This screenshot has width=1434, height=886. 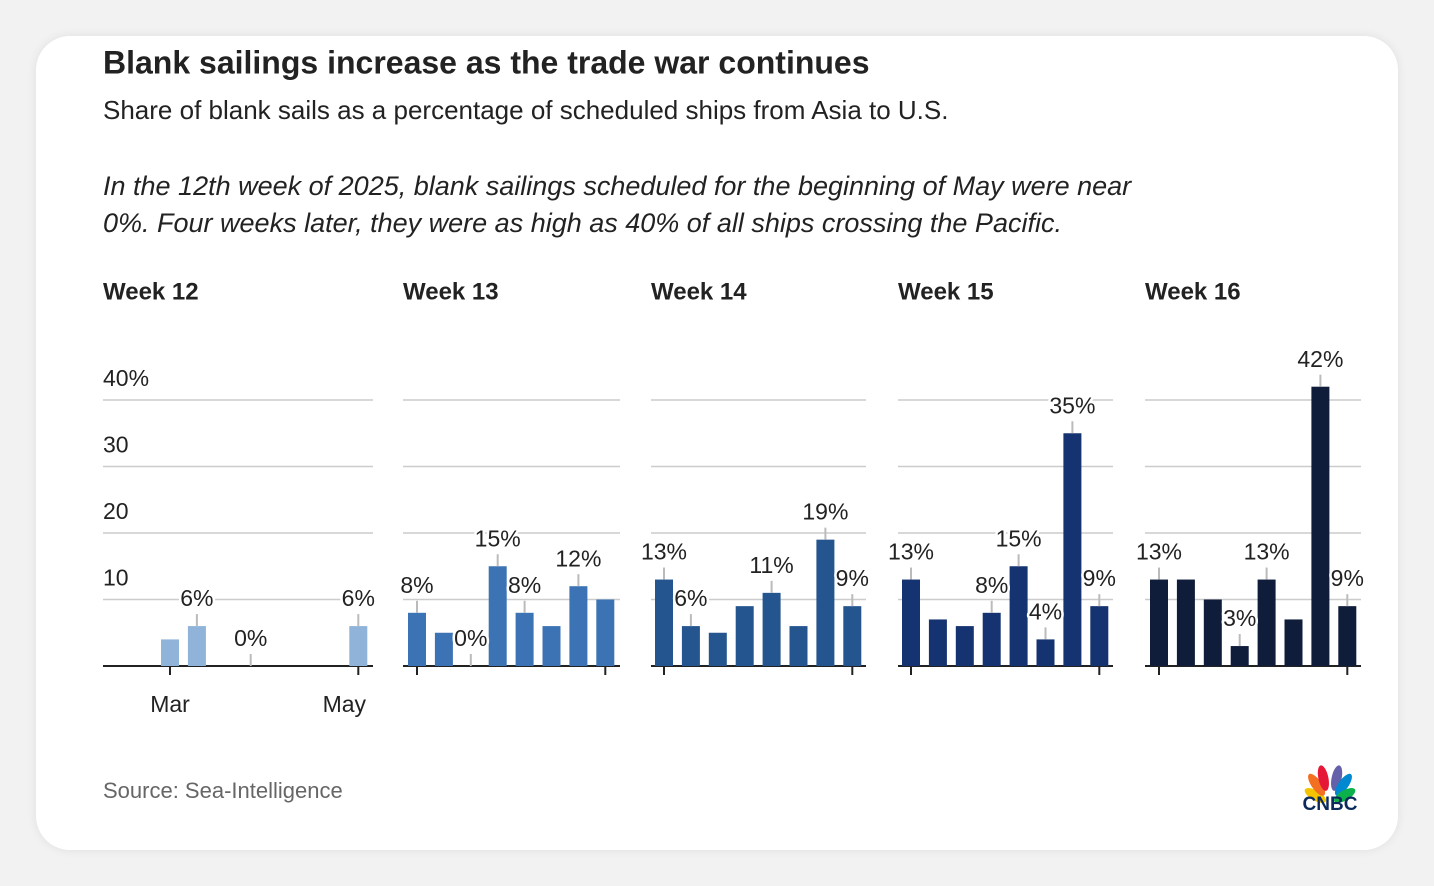 What do you see at coordinates (345, 704) in the screenshot?
I see `x-tick-label: May` at bounding box center [345, 704].